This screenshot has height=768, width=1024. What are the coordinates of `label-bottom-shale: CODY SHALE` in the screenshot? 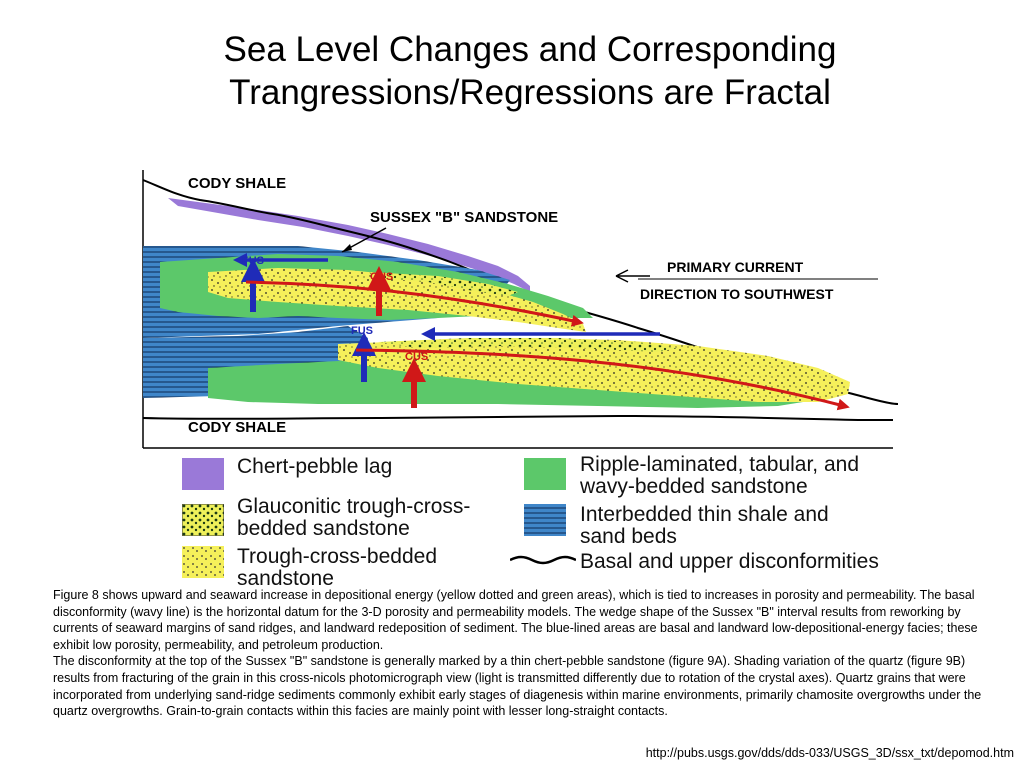 It's located at (237, 427).